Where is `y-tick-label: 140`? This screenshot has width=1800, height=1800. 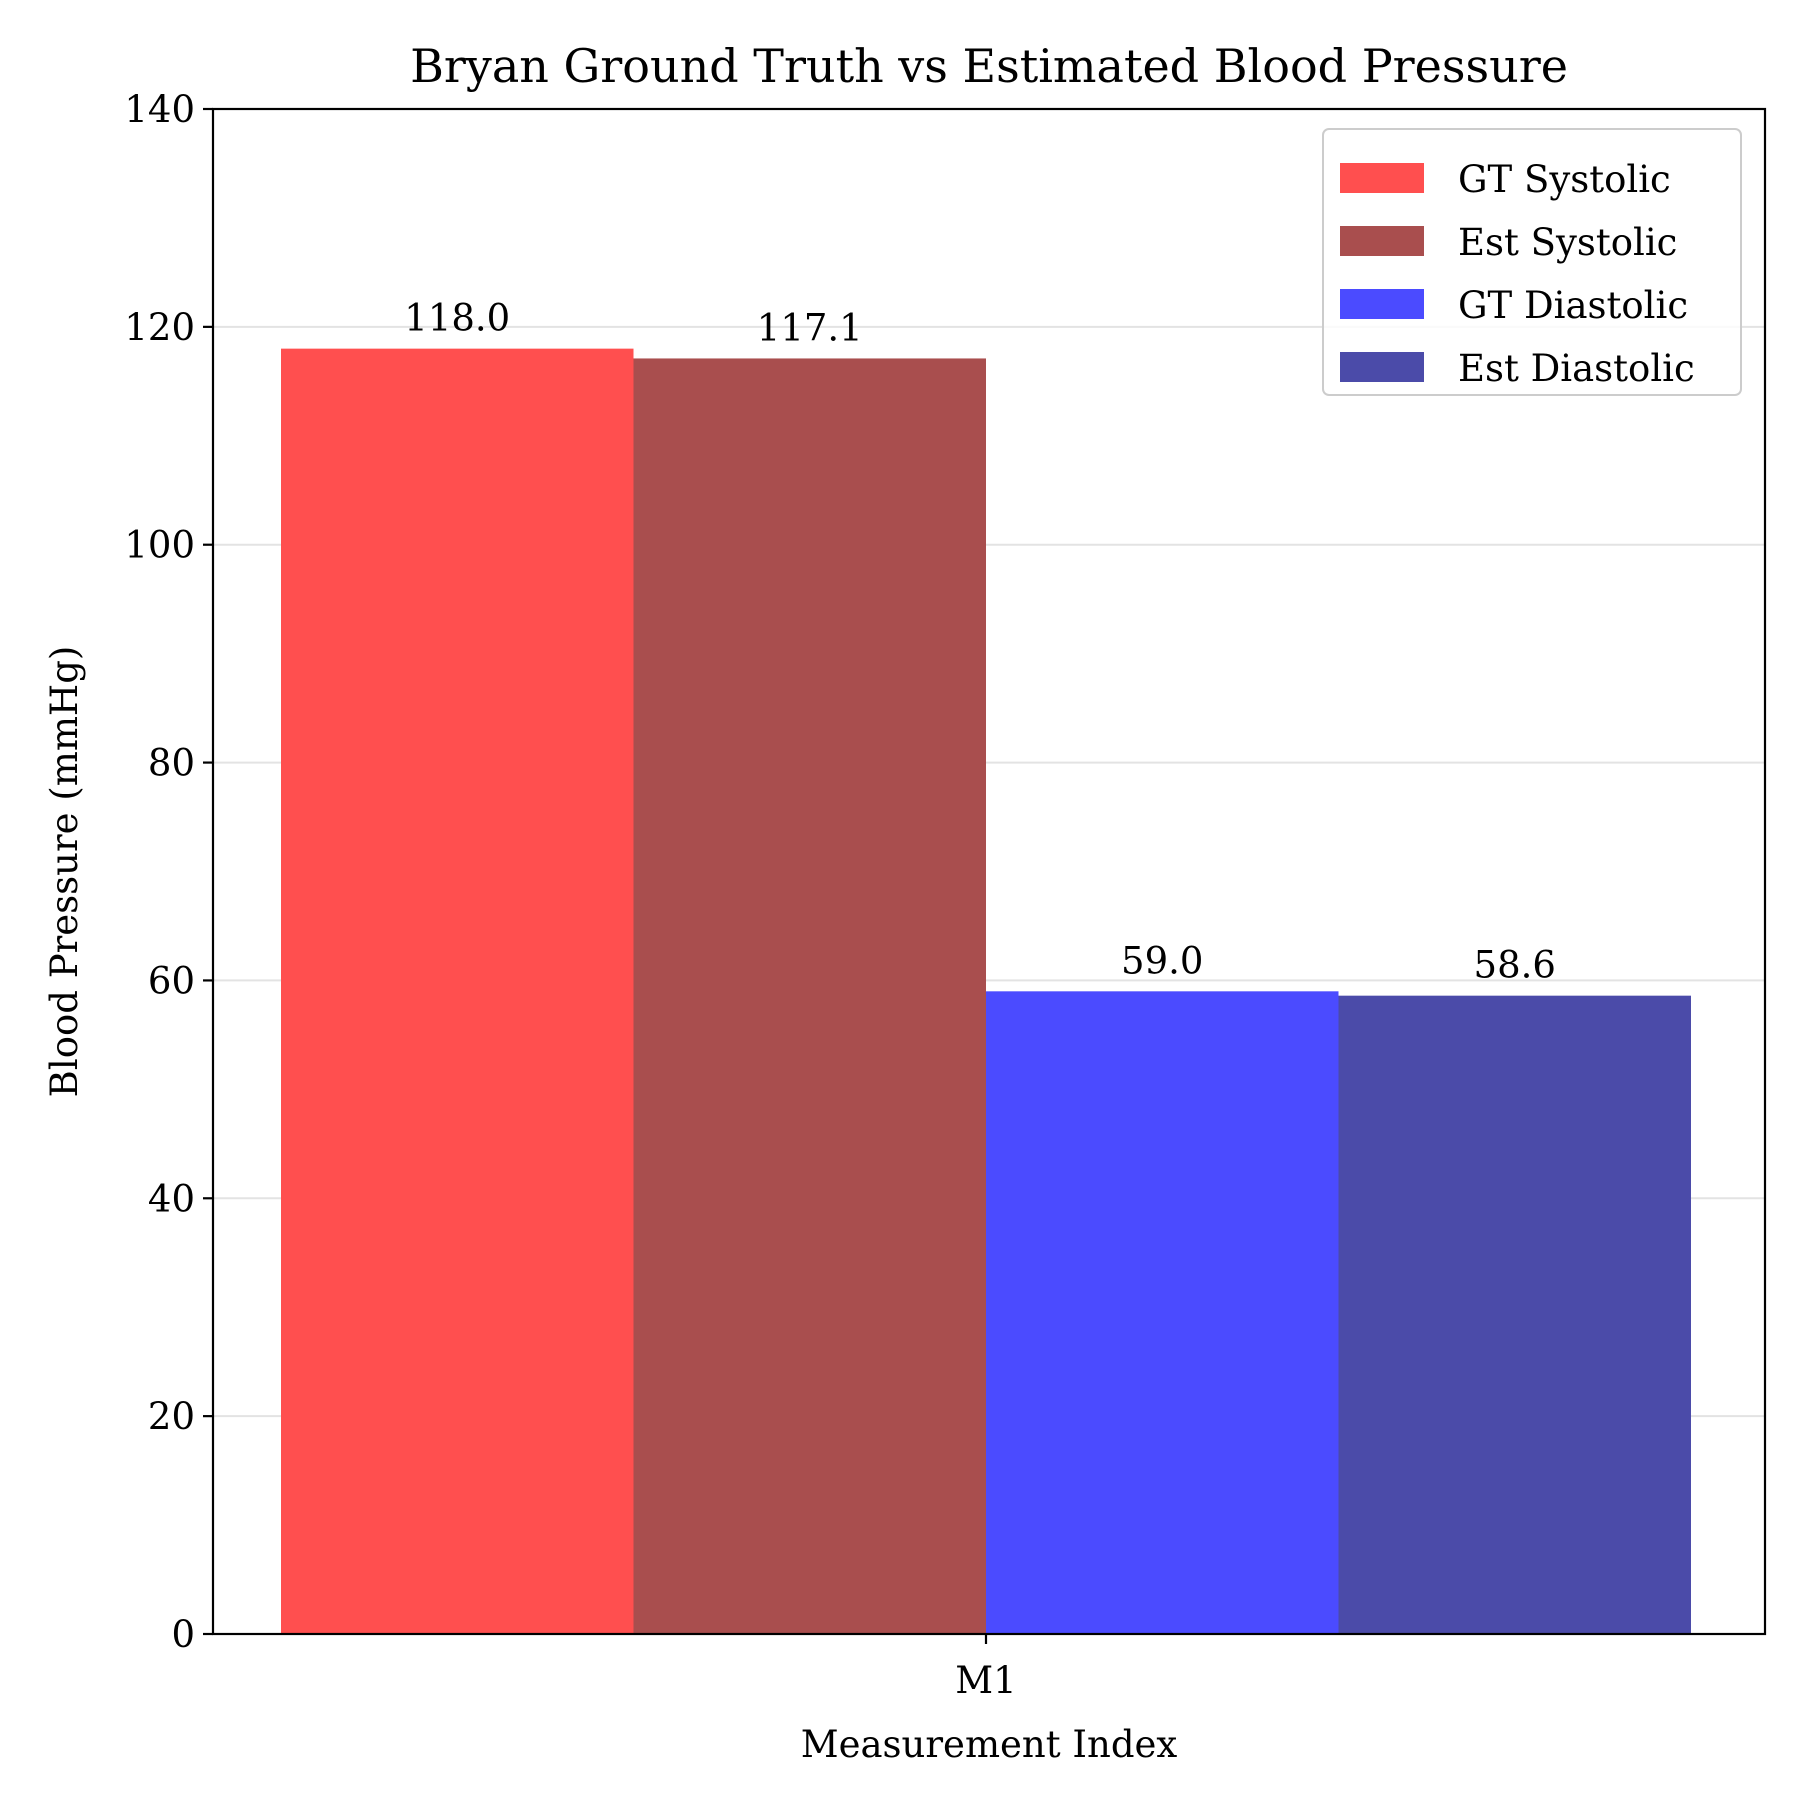
y-tick-label: 140 is located at coordinates (159, 109).